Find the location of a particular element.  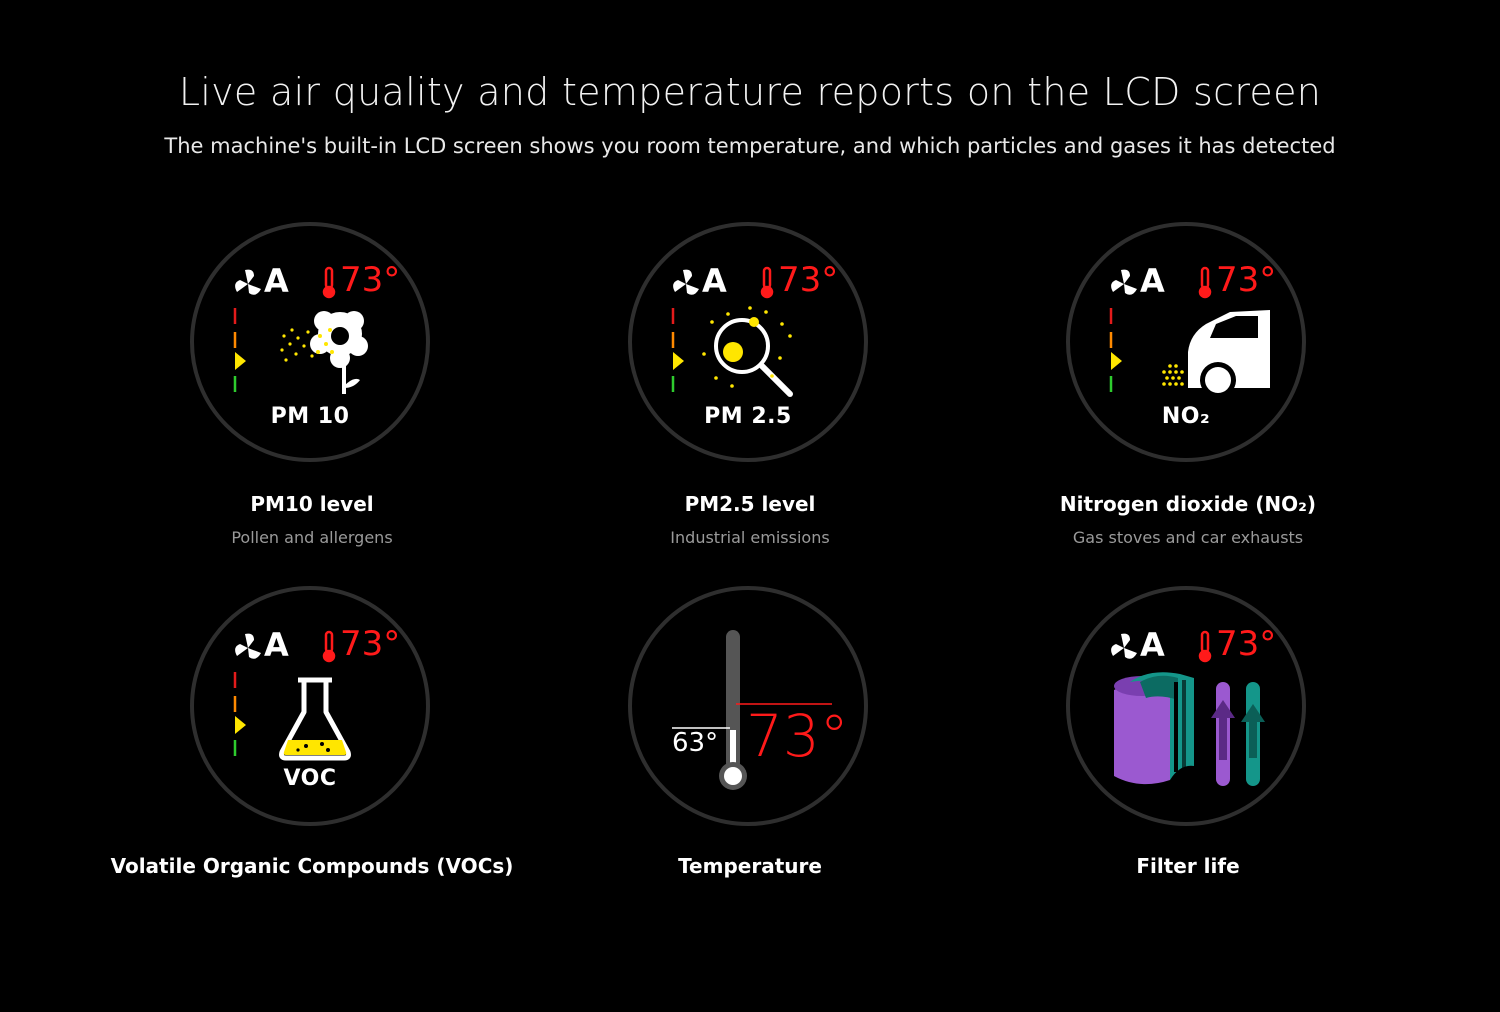

tile-title: PM10 level is located at coordinates (312, 504).